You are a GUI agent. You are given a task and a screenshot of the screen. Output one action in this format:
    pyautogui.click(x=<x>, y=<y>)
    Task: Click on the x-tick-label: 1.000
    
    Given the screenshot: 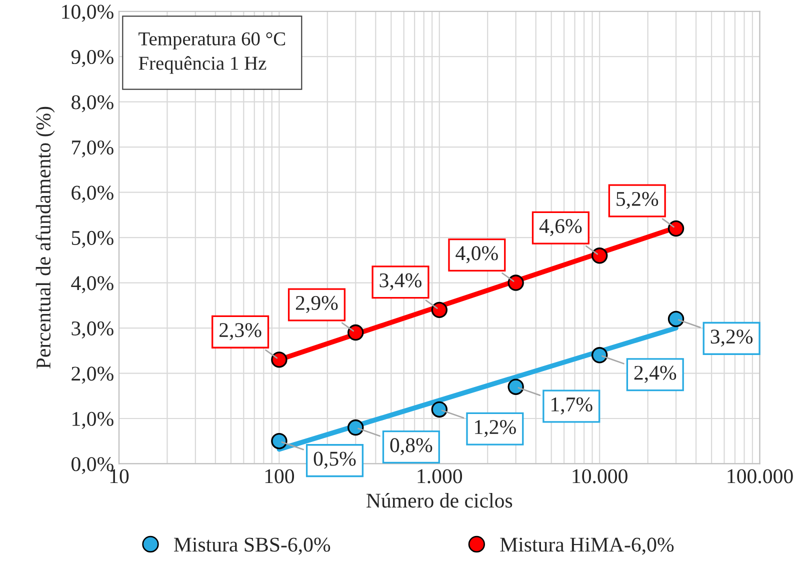 What is the action you would take?
    pyautogui.click(x=440, y=476)
    